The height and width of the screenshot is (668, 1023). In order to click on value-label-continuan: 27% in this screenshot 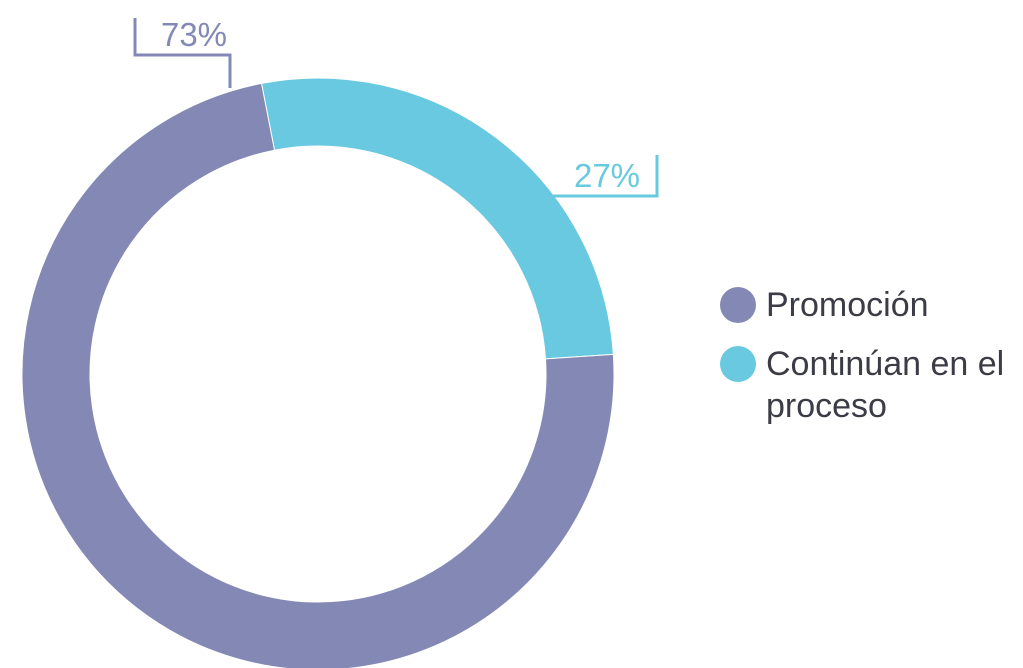, I will do `click(607, 175)`.